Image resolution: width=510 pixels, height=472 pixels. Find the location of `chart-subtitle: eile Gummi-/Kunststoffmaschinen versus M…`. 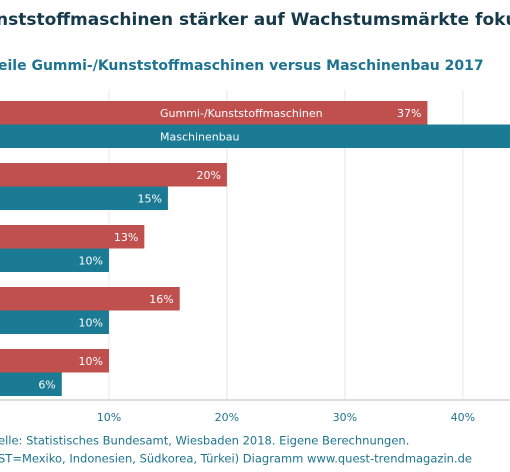

chart-subtitle: eile Gummi-/Kunststoffmaschinen versus M… is located at coordinates (242, 66).